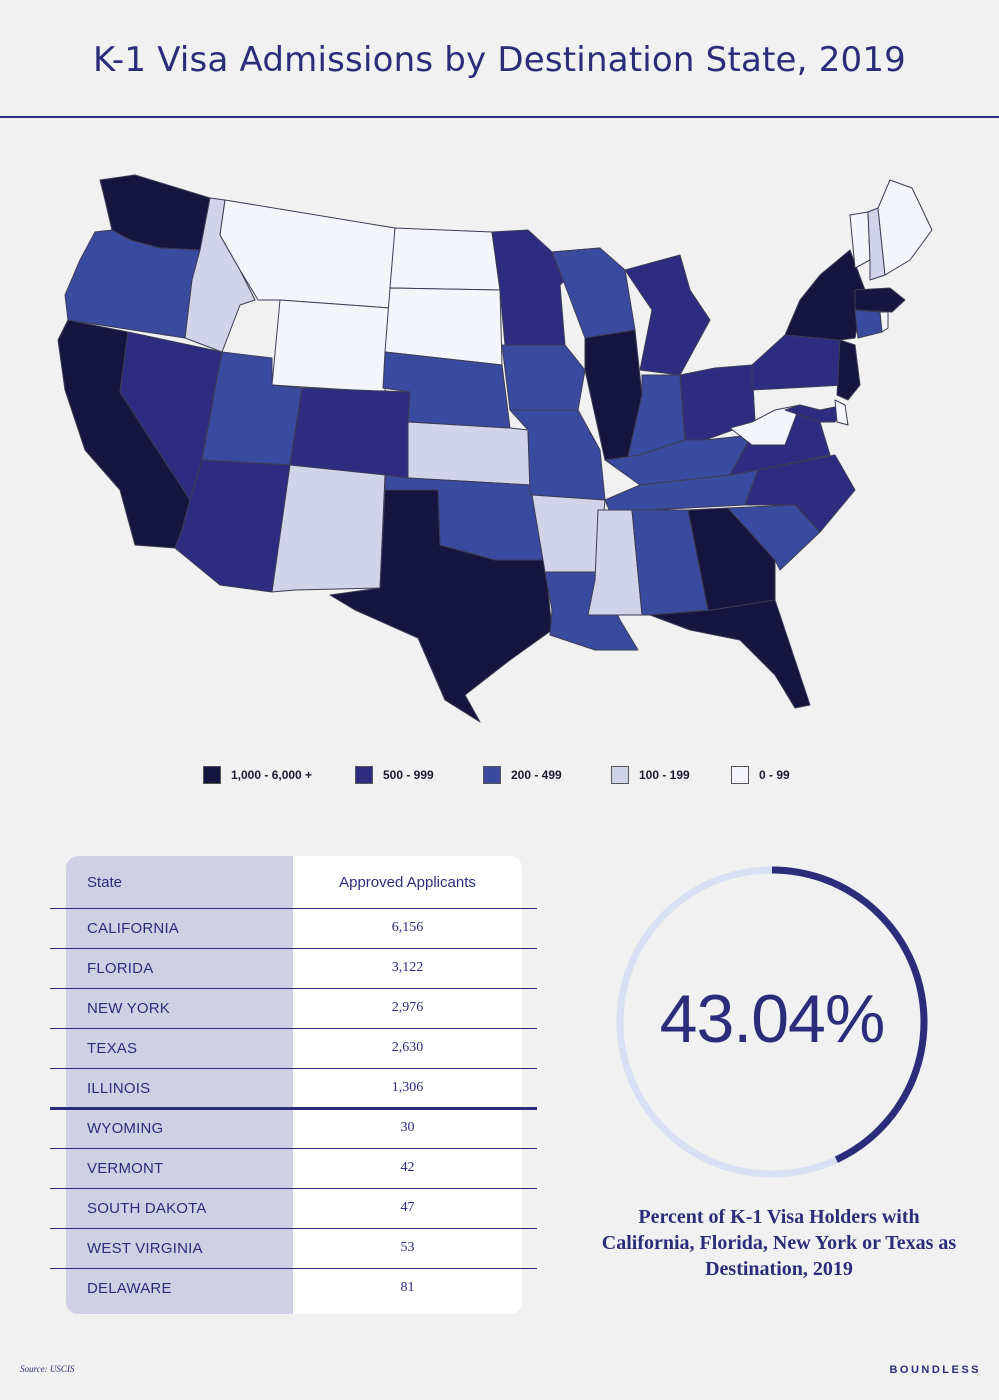 The height and width of the screenshot is (1400, 999). Describe the element at coordinates (469, 453) in the screenshot. I see `state-ks` at that location.